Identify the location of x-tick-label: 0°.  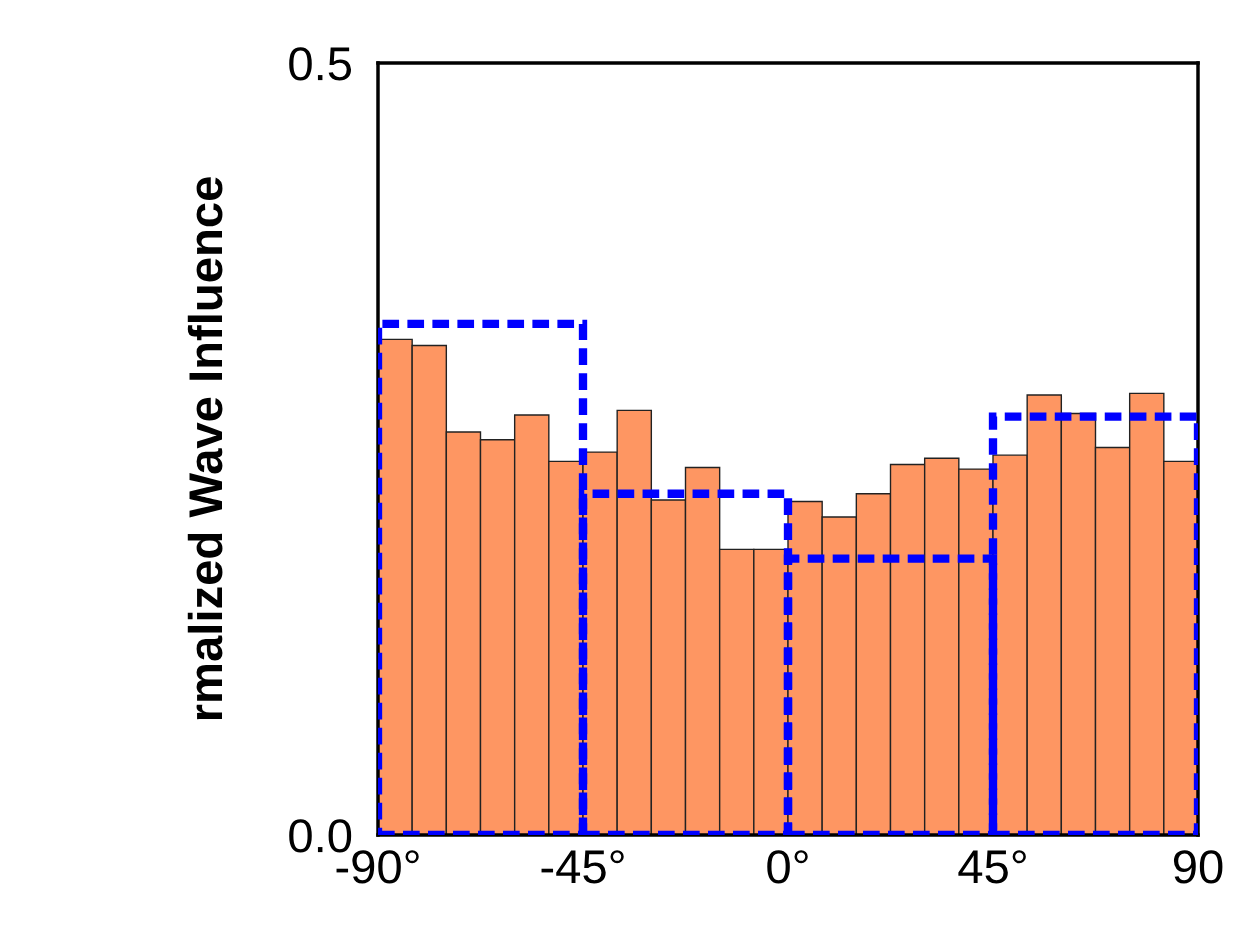
(787, 867).